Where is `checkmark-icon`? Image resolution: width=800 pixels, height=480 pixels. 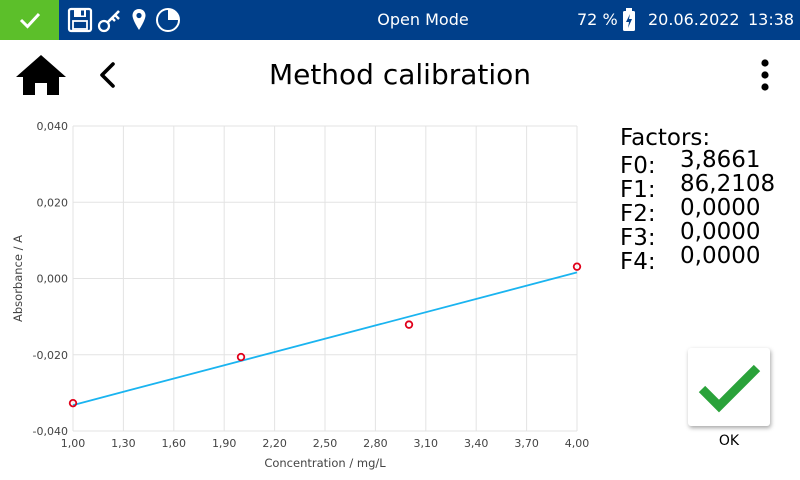
checkmark-icon is located at coordinates (729, 388).